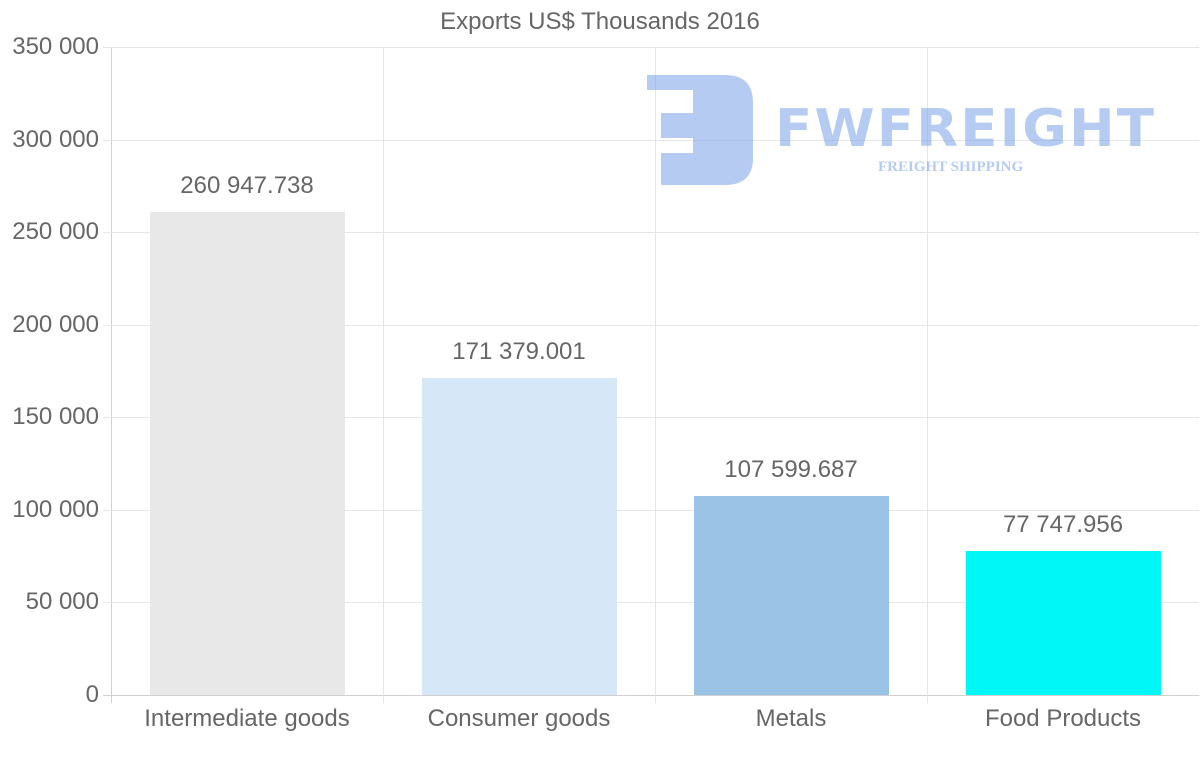  Describe the element at coordinates (55, 509) in the screenshot. I see `y-tick-label: 100 000` at that location.